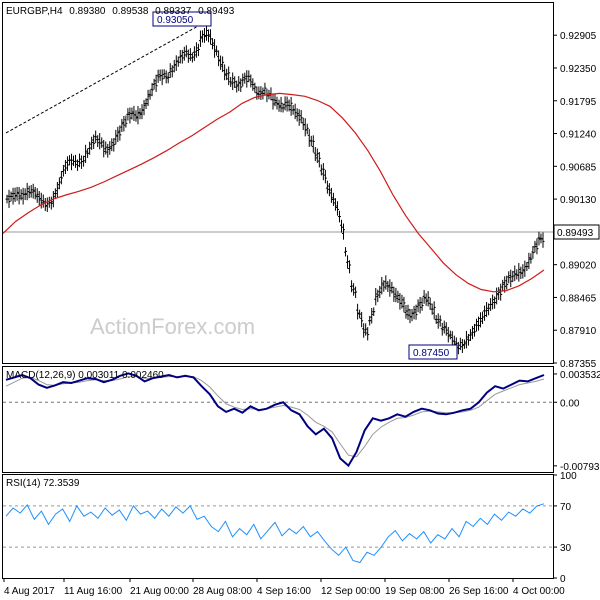 This screenshot has height=600, width=600. Describe the element at coordinates (576, 232) in the screenshot. I see `current-price-tag` at that location.